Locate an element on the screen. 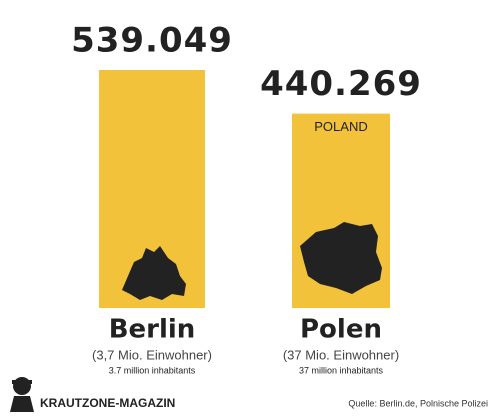 Image resolution: width=500 pixels, height=420 pixels. category-label: Berlin is located at coordinates (152, 330).